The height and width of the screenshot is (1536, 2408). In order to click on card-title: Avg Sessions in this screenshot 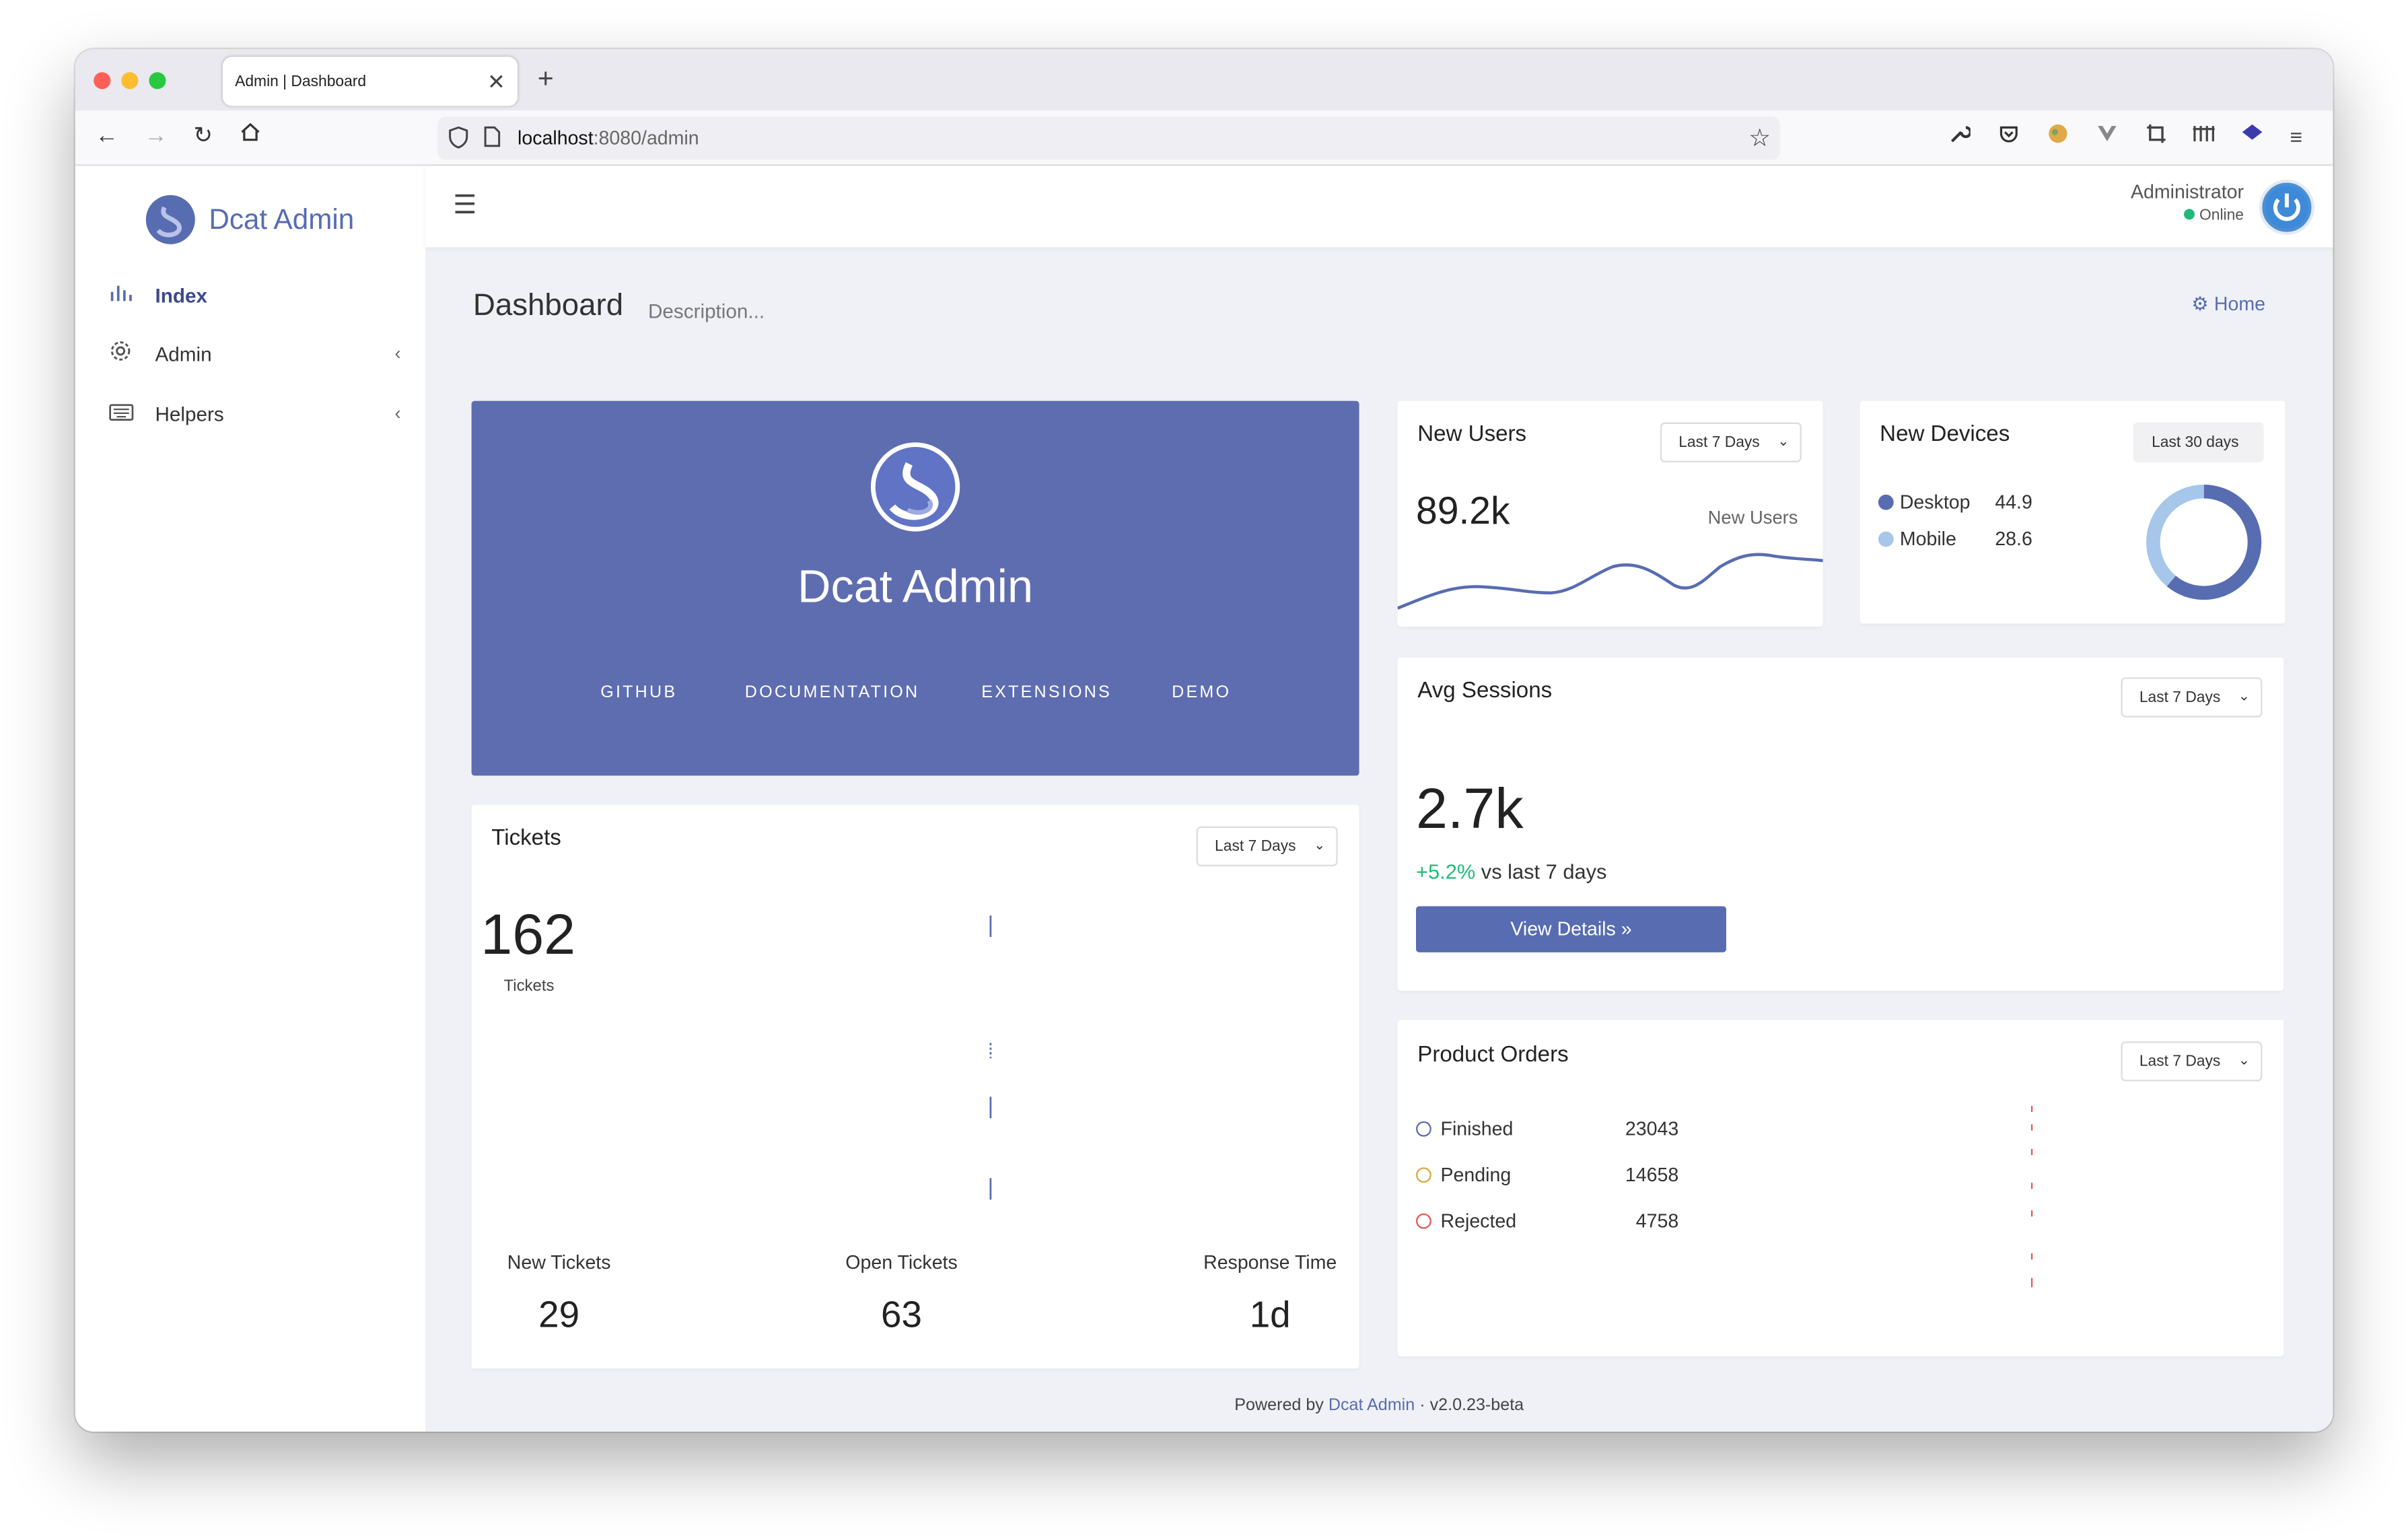, I will do `click(1485, 691)`.